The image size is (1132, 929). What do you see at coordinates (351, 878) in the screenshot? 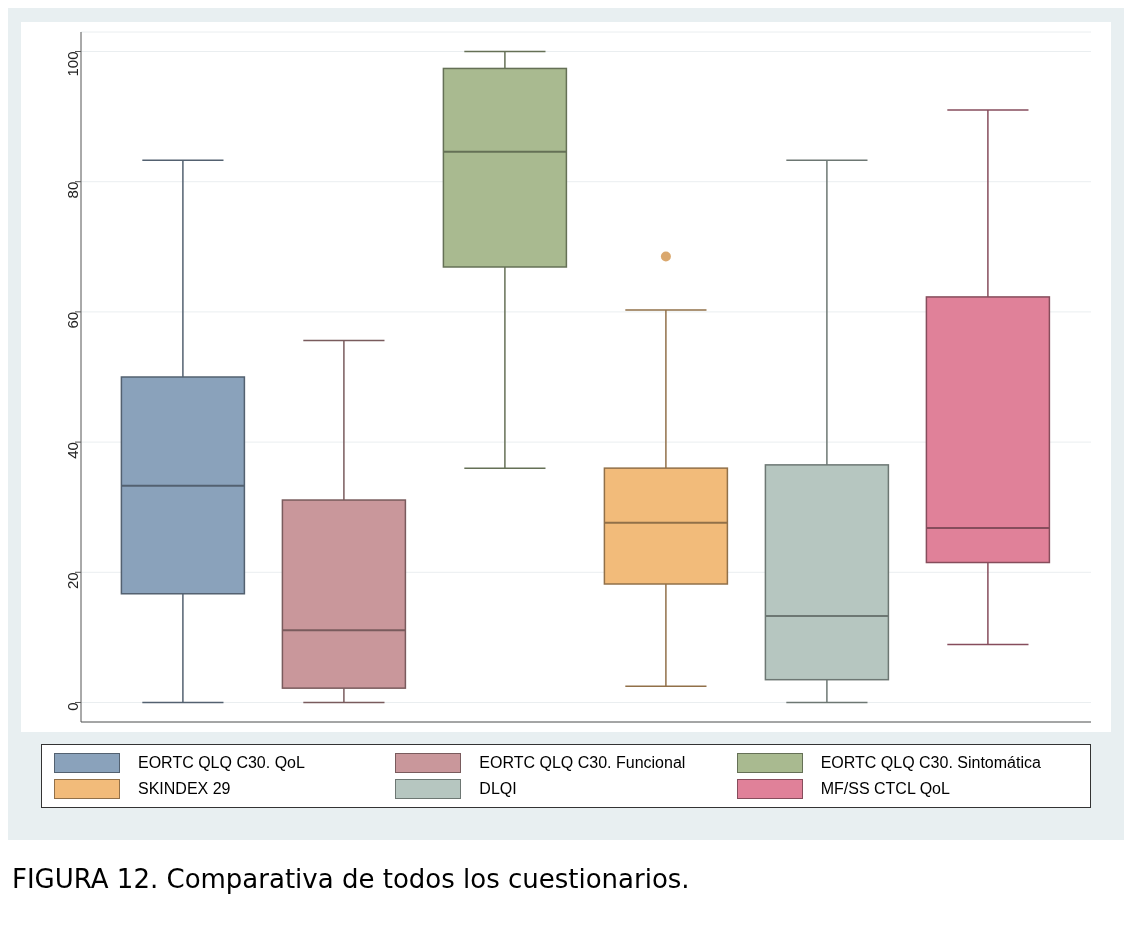
I see `text: FIGURA 12. Comparativa de todos los cuestionarios.` at bounding box center [351, 878].